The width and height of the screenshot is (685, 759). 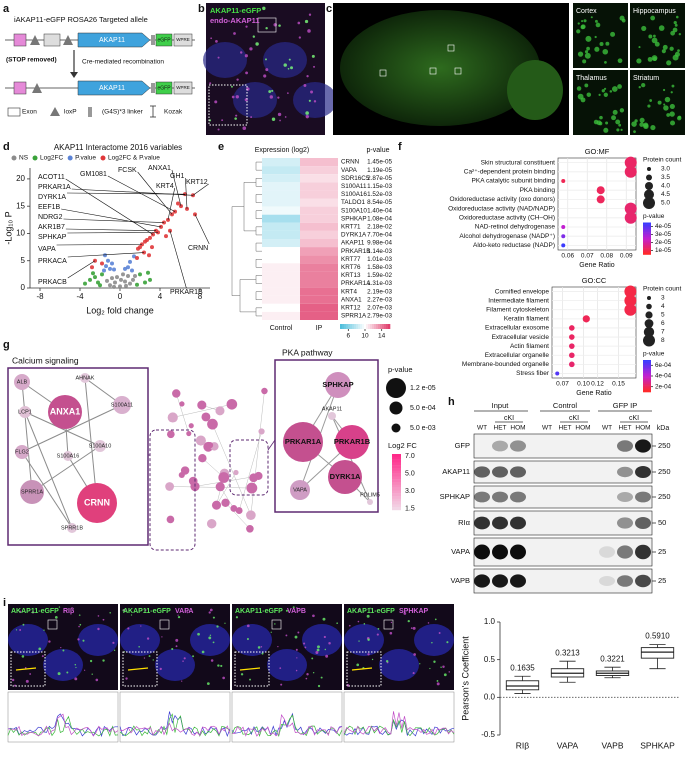 I want to click on category-label: Membrane-bounded organelle, so click(x=505, y=364).